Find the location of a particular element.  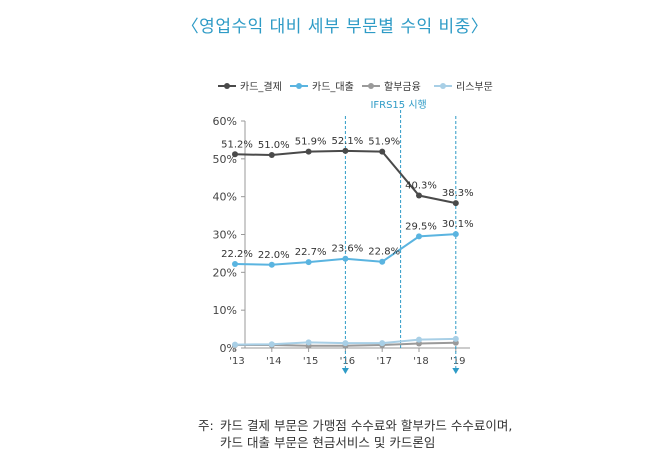

page-title: 〈영업수익 대비 세부 부문별 수익 비중〉 is located at coordinates (335, 27).